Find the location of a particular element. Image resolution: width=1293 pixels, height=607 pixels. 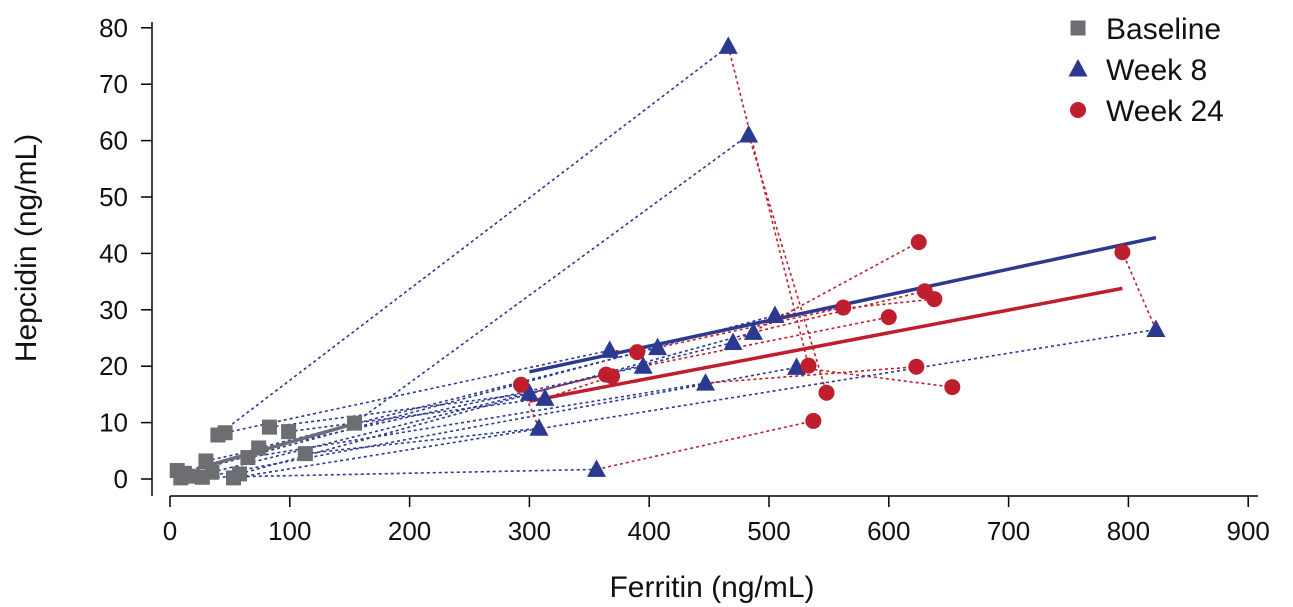

x-axis-ticks: 0 100 200 300 400 500 600 700 800 900 is located at coordinates (716, 521).